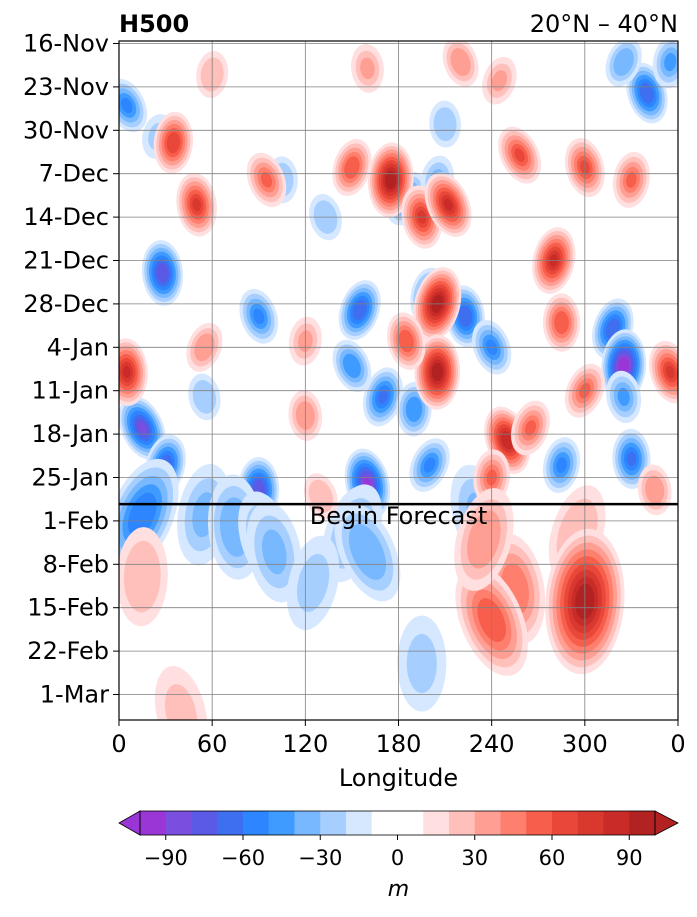  Describe the element at coordinates (66, 44) in the screenshot. I see `y-tick-label: 16-Nov` at that location.